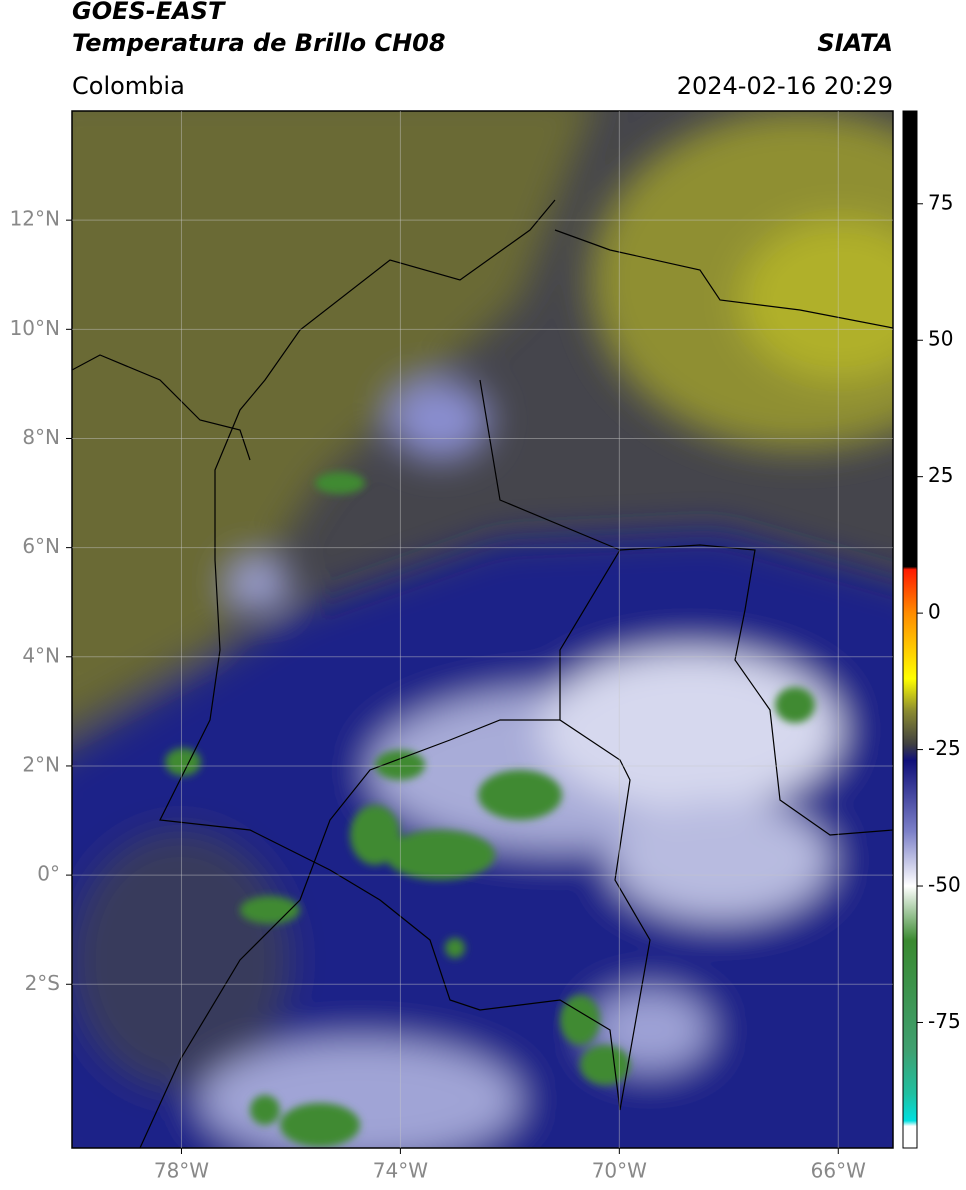 The height and width of the screenshot is (1190, 966). I want to click on y-tick-label: 10°N, so click(35, 328).